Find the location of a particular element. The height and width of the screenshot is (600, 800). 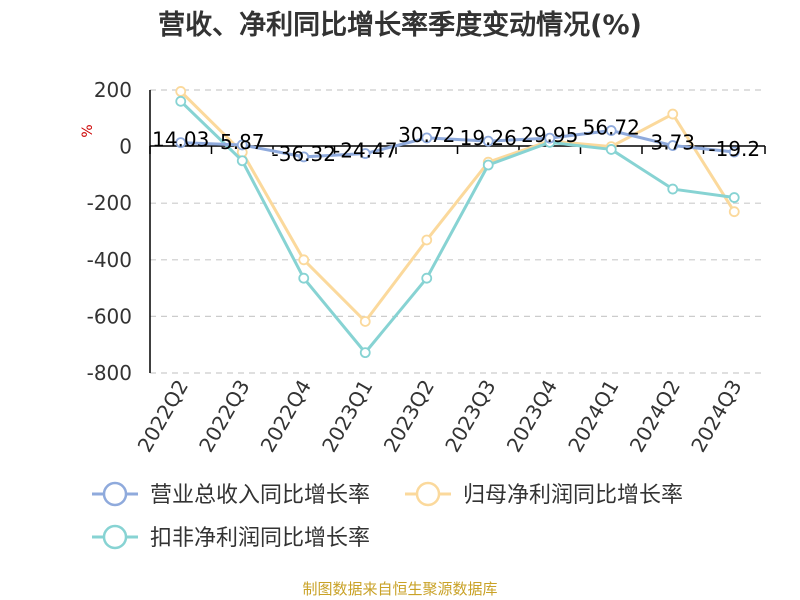

y-tick-label: -400 is located at coordinates (109, 260).